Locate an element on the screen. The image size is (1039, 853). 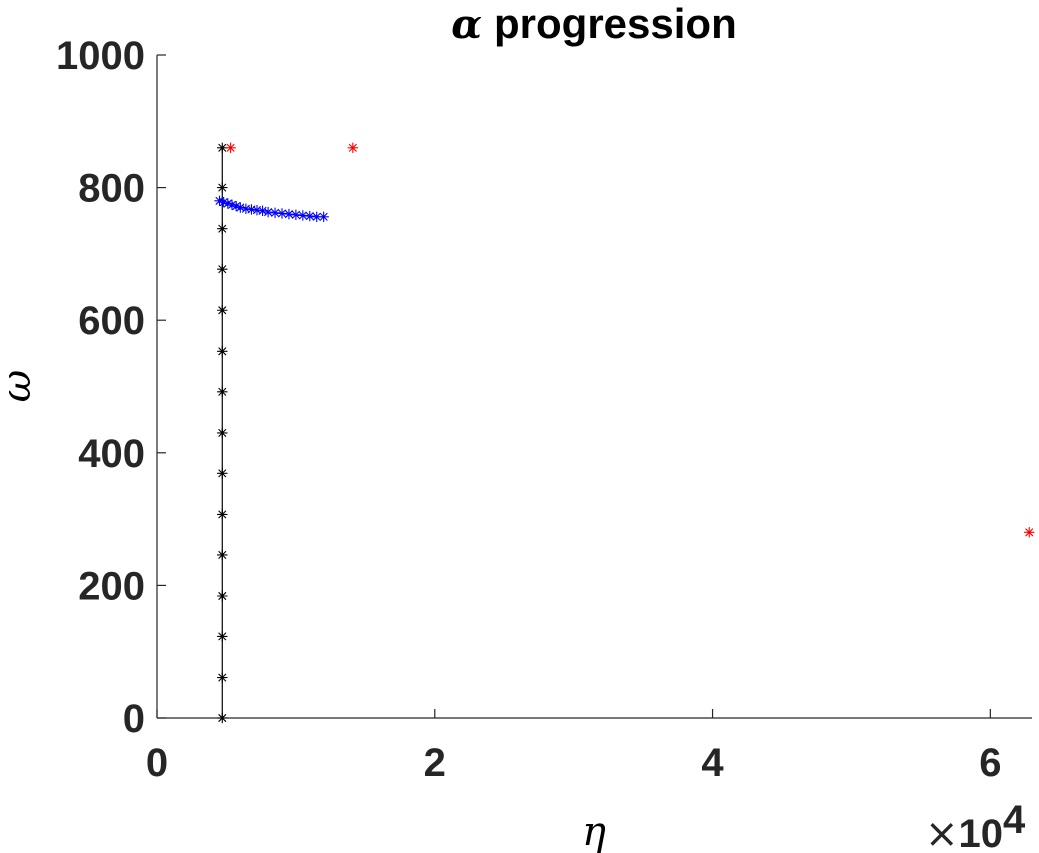
y-axis-label: ω is located at coordinates (20, 386).